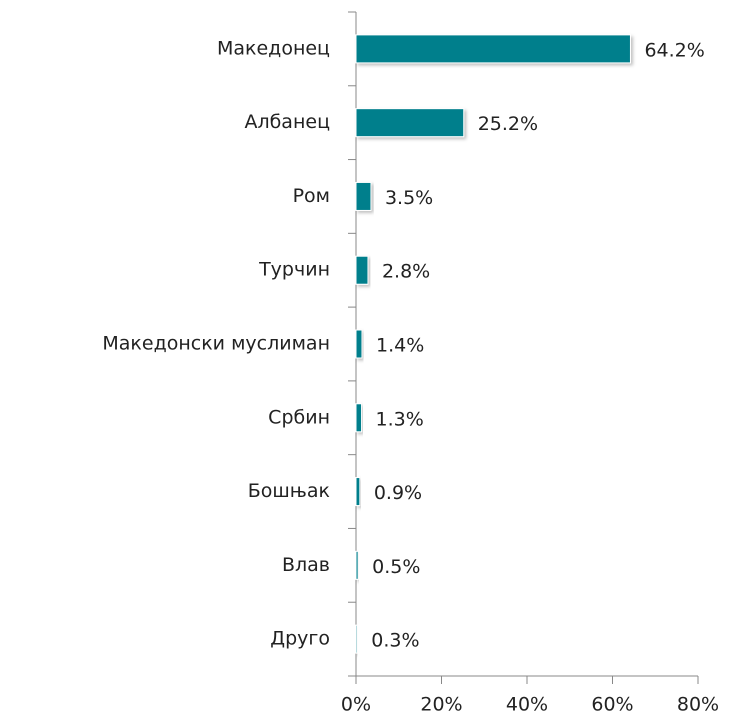 This screenshot has width=729, height=721. I want to click on data-label: 25.2%, so click(508, 124).